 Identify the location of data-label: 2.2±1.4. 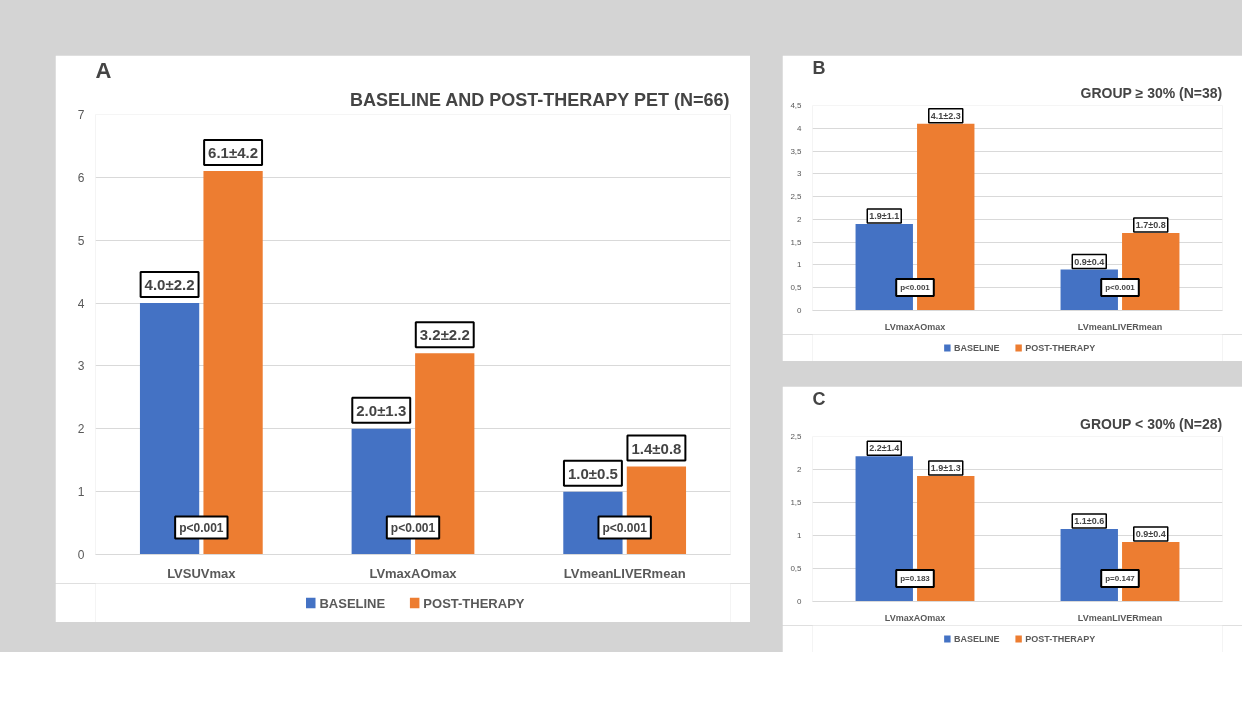
(884, 448).